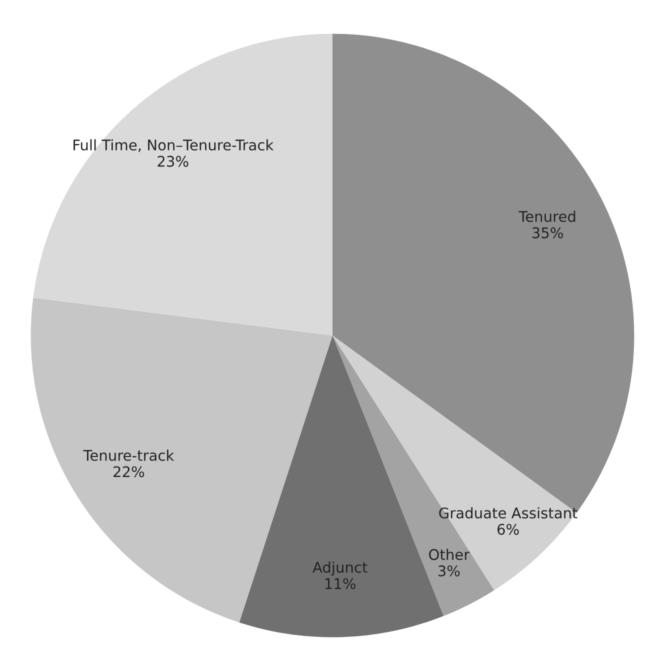  I want to click on slice-label: Graduate Assistant, so click(508, 513).